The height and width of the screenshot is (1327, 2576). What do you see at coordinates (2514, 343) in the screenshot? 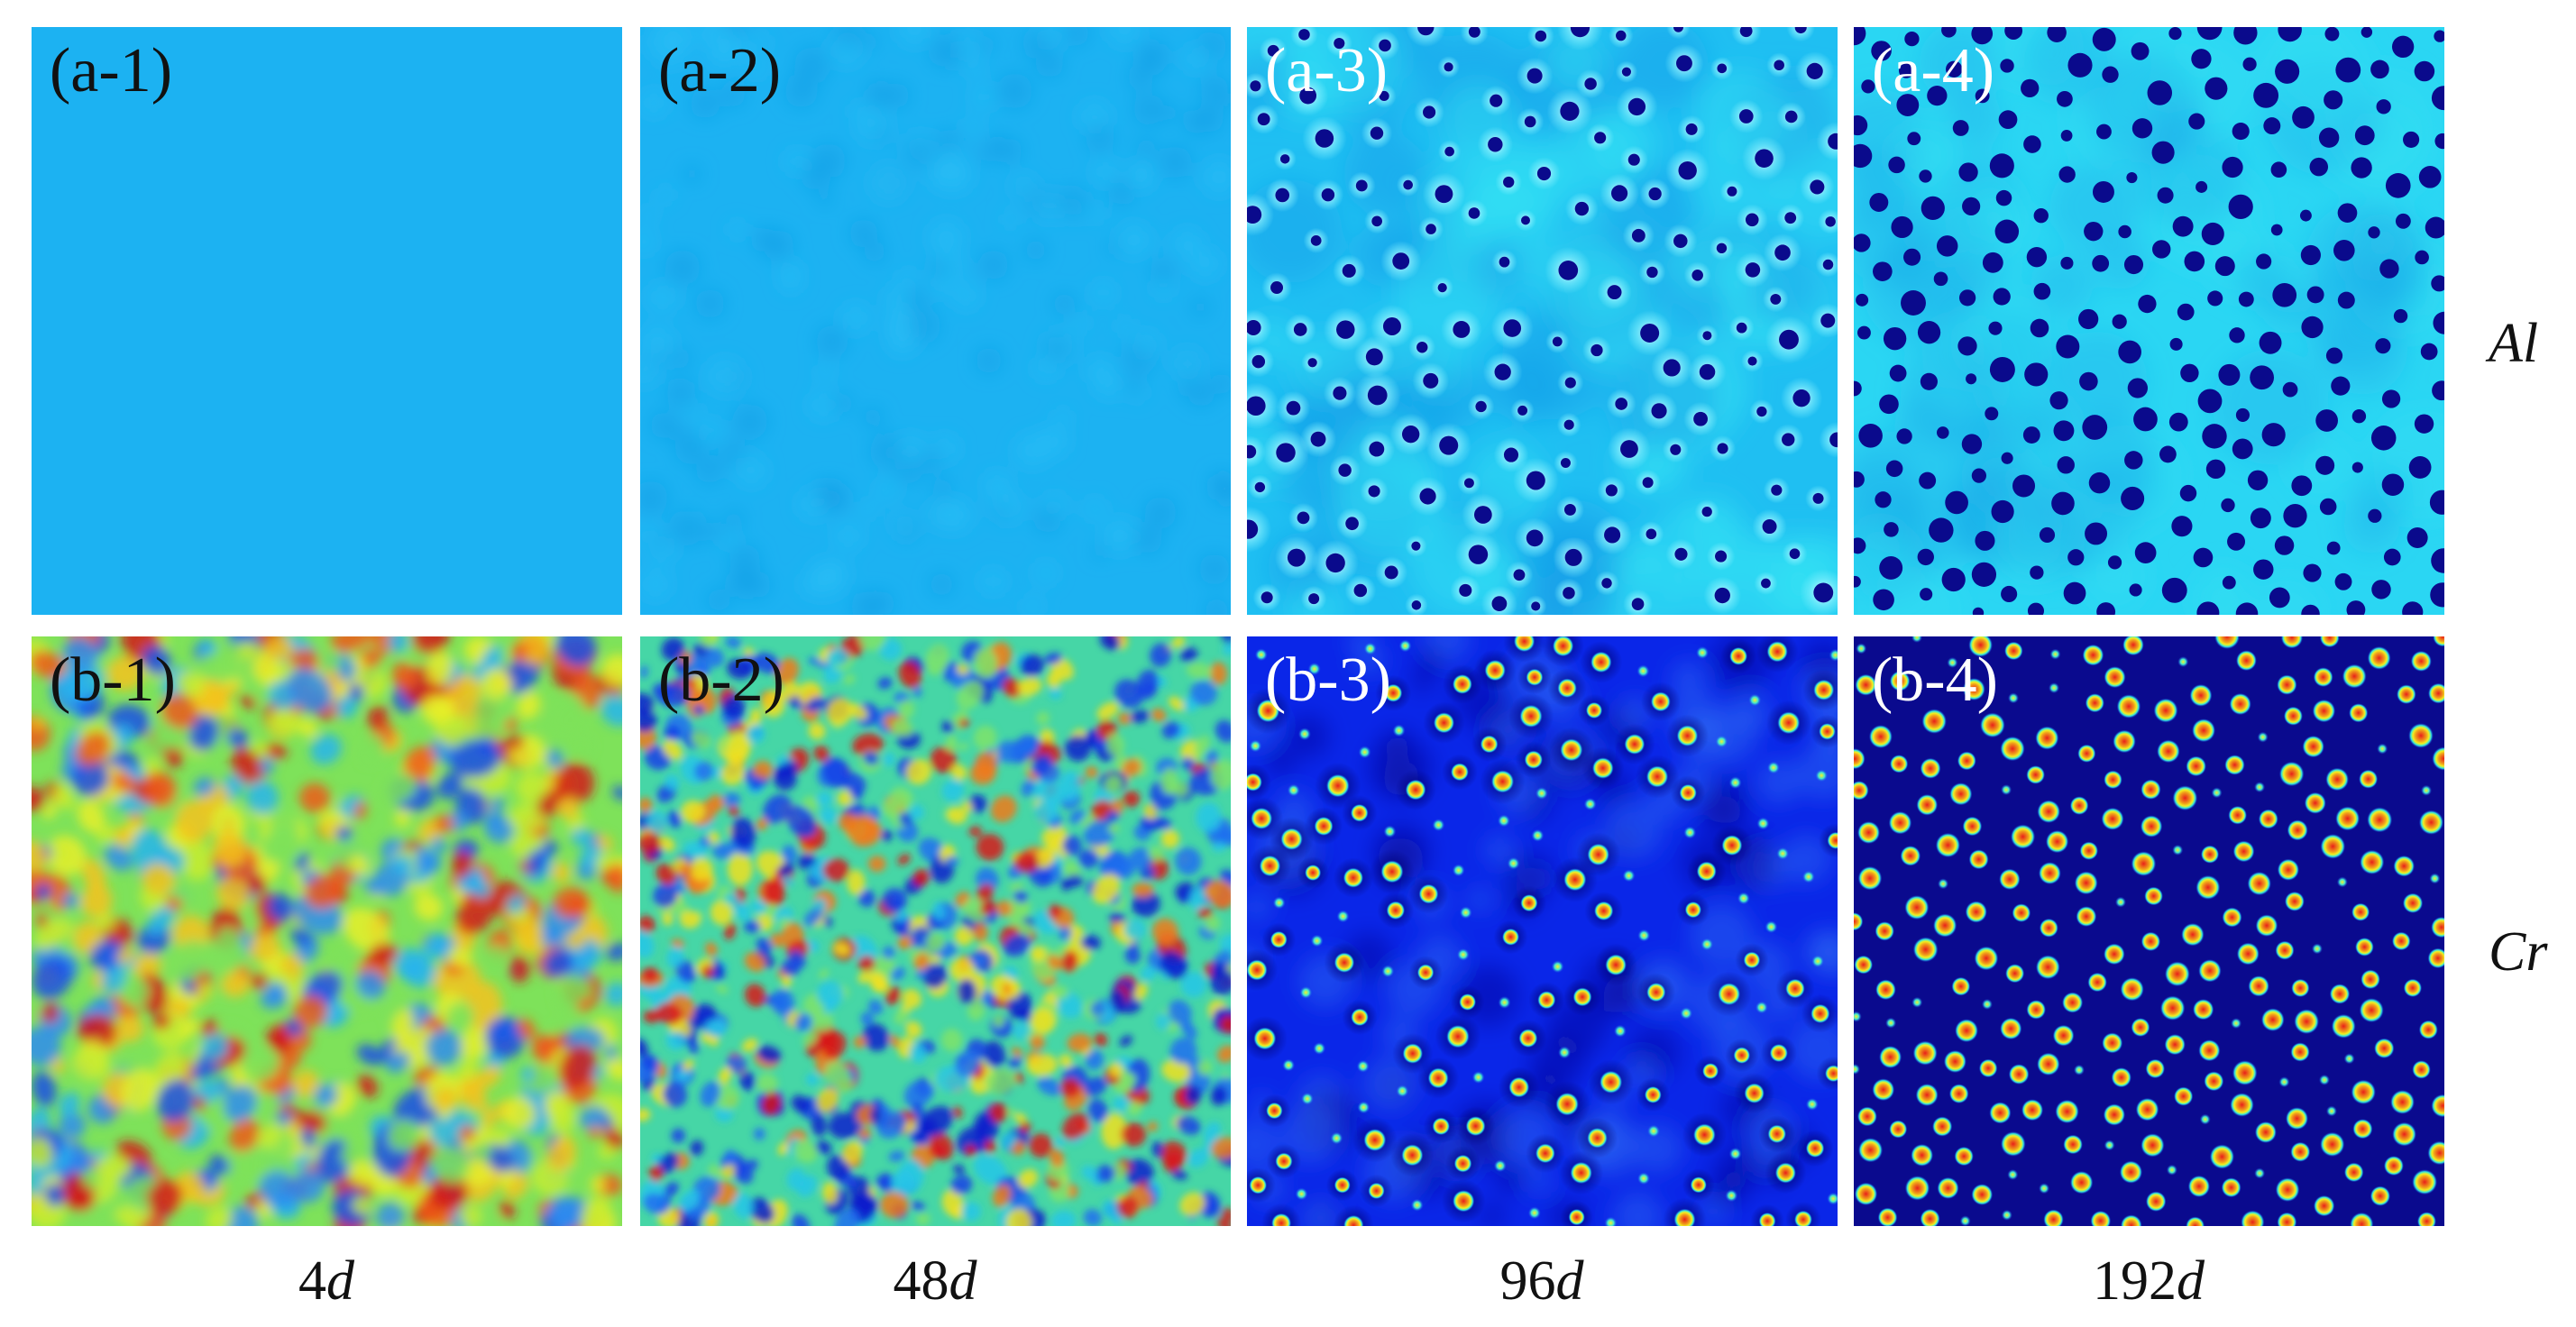
I see `row-label-al: Al` at bounding box center [2514, 343].